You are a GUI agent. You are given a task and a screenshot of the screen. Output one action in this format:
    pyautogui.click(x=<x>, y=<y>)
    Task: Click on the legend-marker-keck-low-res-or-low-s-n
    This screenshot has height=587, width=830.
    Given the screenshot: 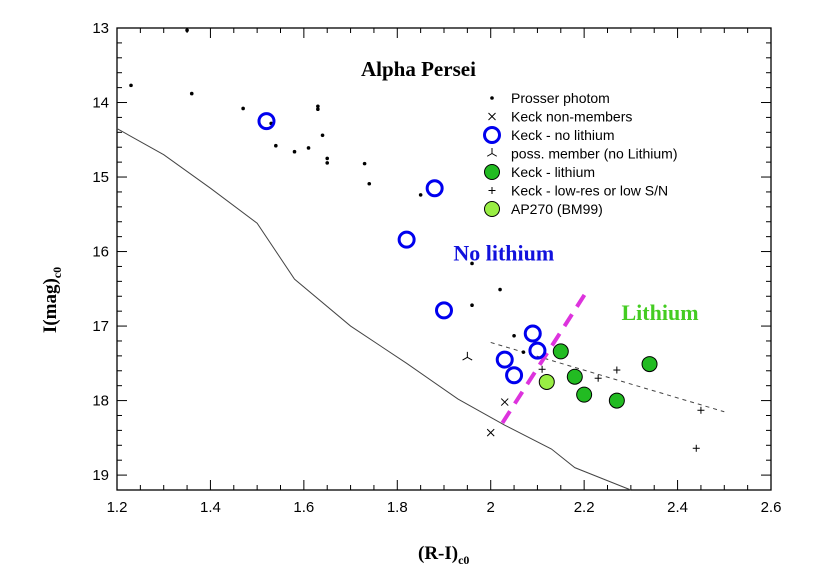 What is the action you would take?
    pyautogui.click(x=492, y=190)
    